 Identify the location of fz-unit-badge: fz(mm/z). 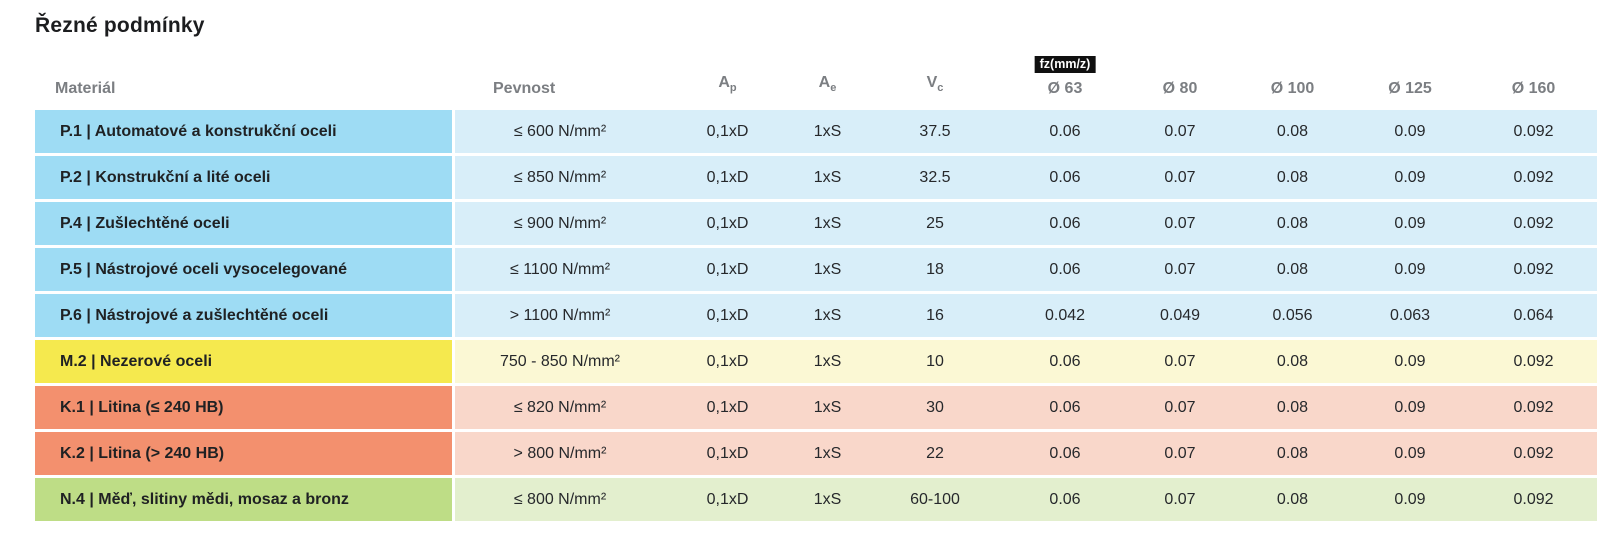
(1065, 64).